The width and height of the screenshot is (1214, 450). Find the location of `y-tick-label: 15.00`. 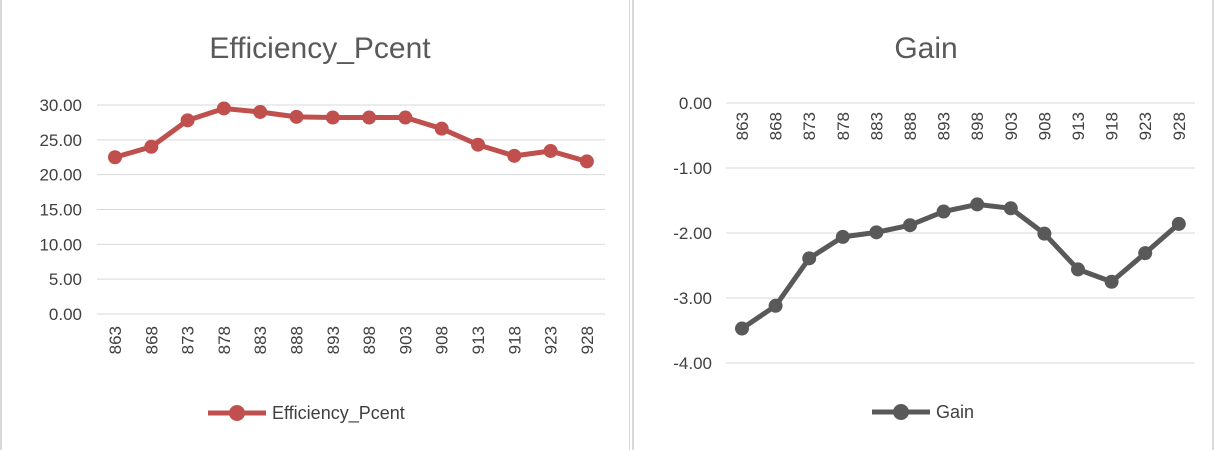

y-tick-label: 15.00 is located at coordinates (60, 210).